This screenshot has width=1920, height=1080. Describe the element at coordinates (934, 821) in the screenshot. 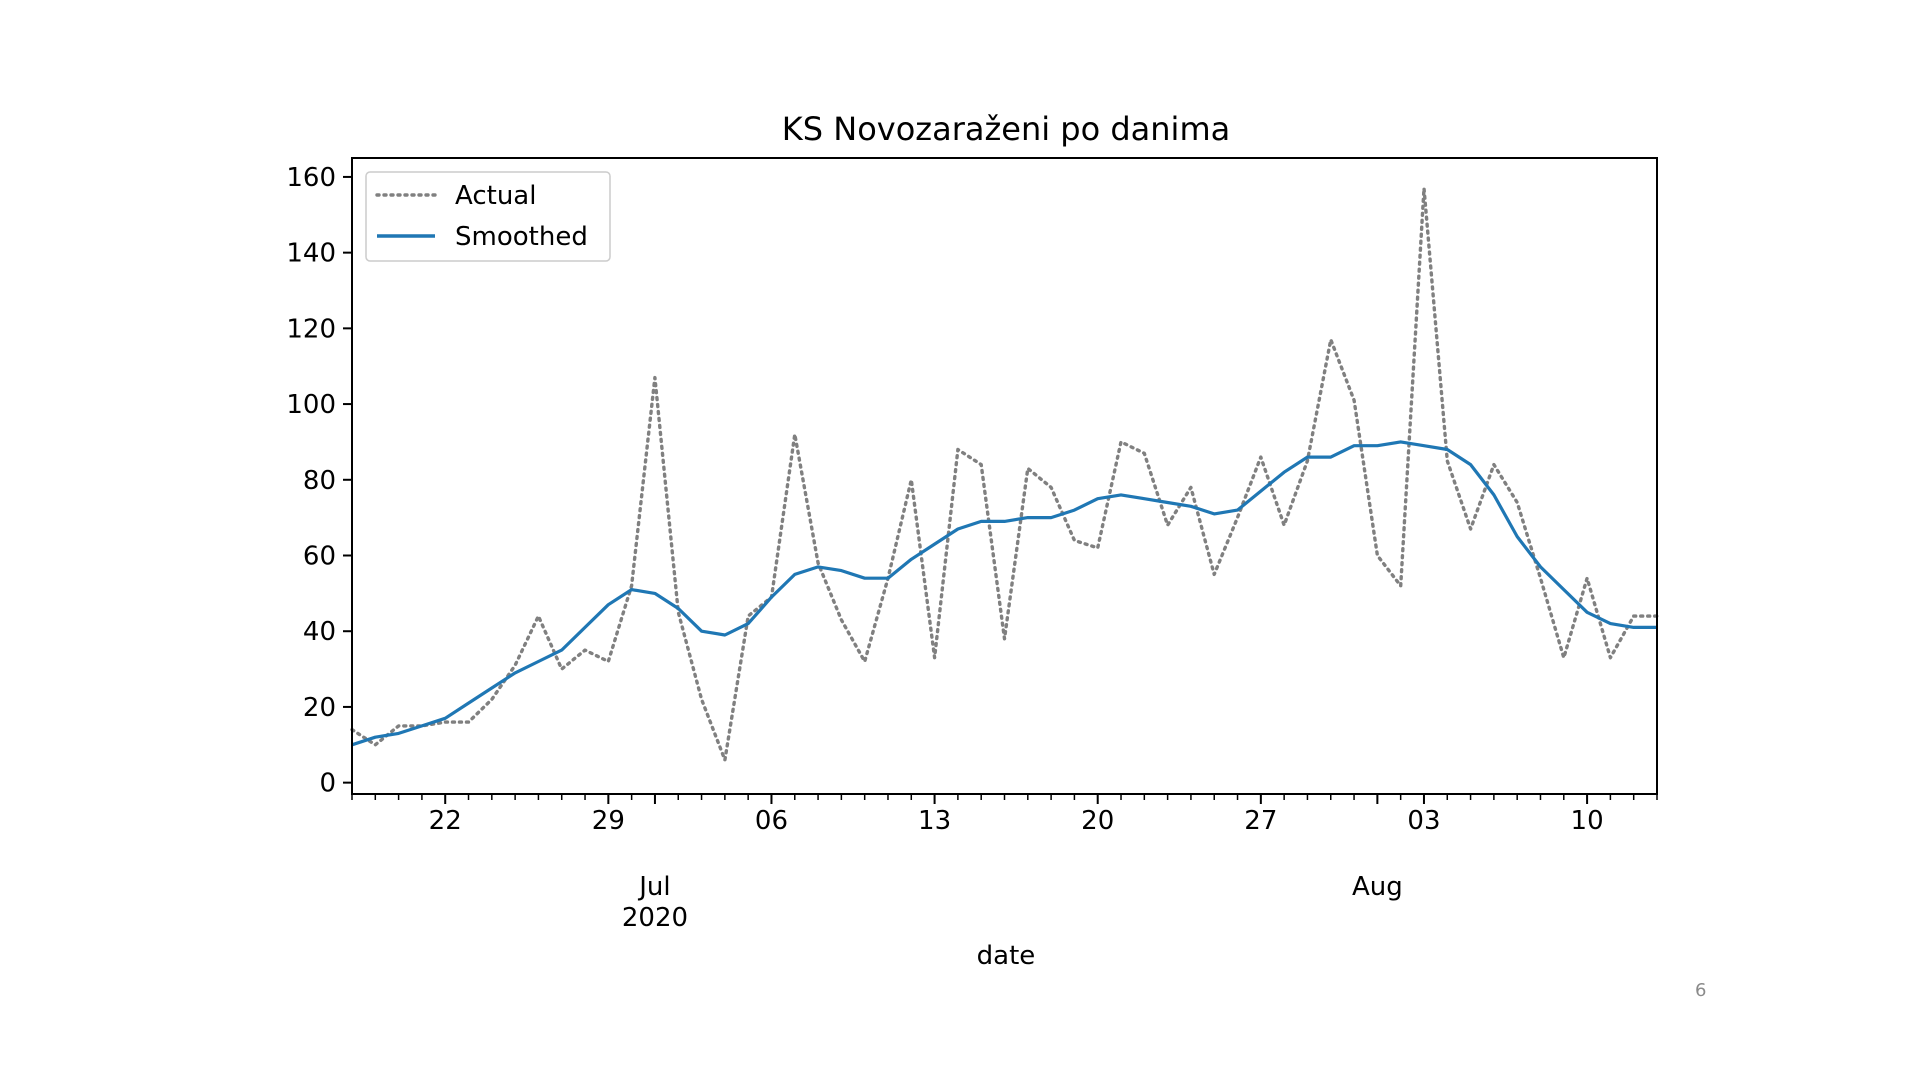

I see `x-tick-label: 13` at that location.